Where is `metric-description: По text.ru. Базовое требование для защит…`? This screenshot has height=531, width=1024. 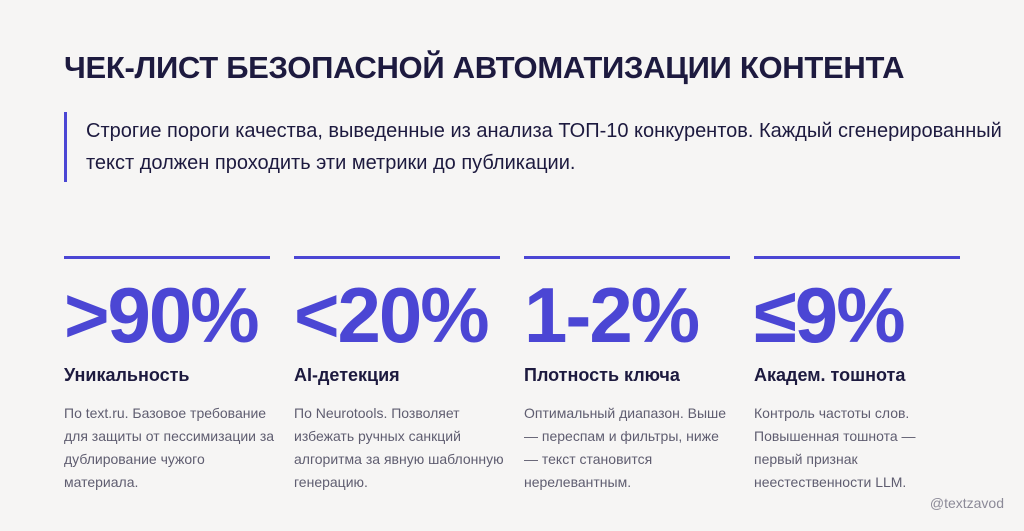 metric-description: По text.ru. Базовое требование для защит… is located at coordinates (169, 448).